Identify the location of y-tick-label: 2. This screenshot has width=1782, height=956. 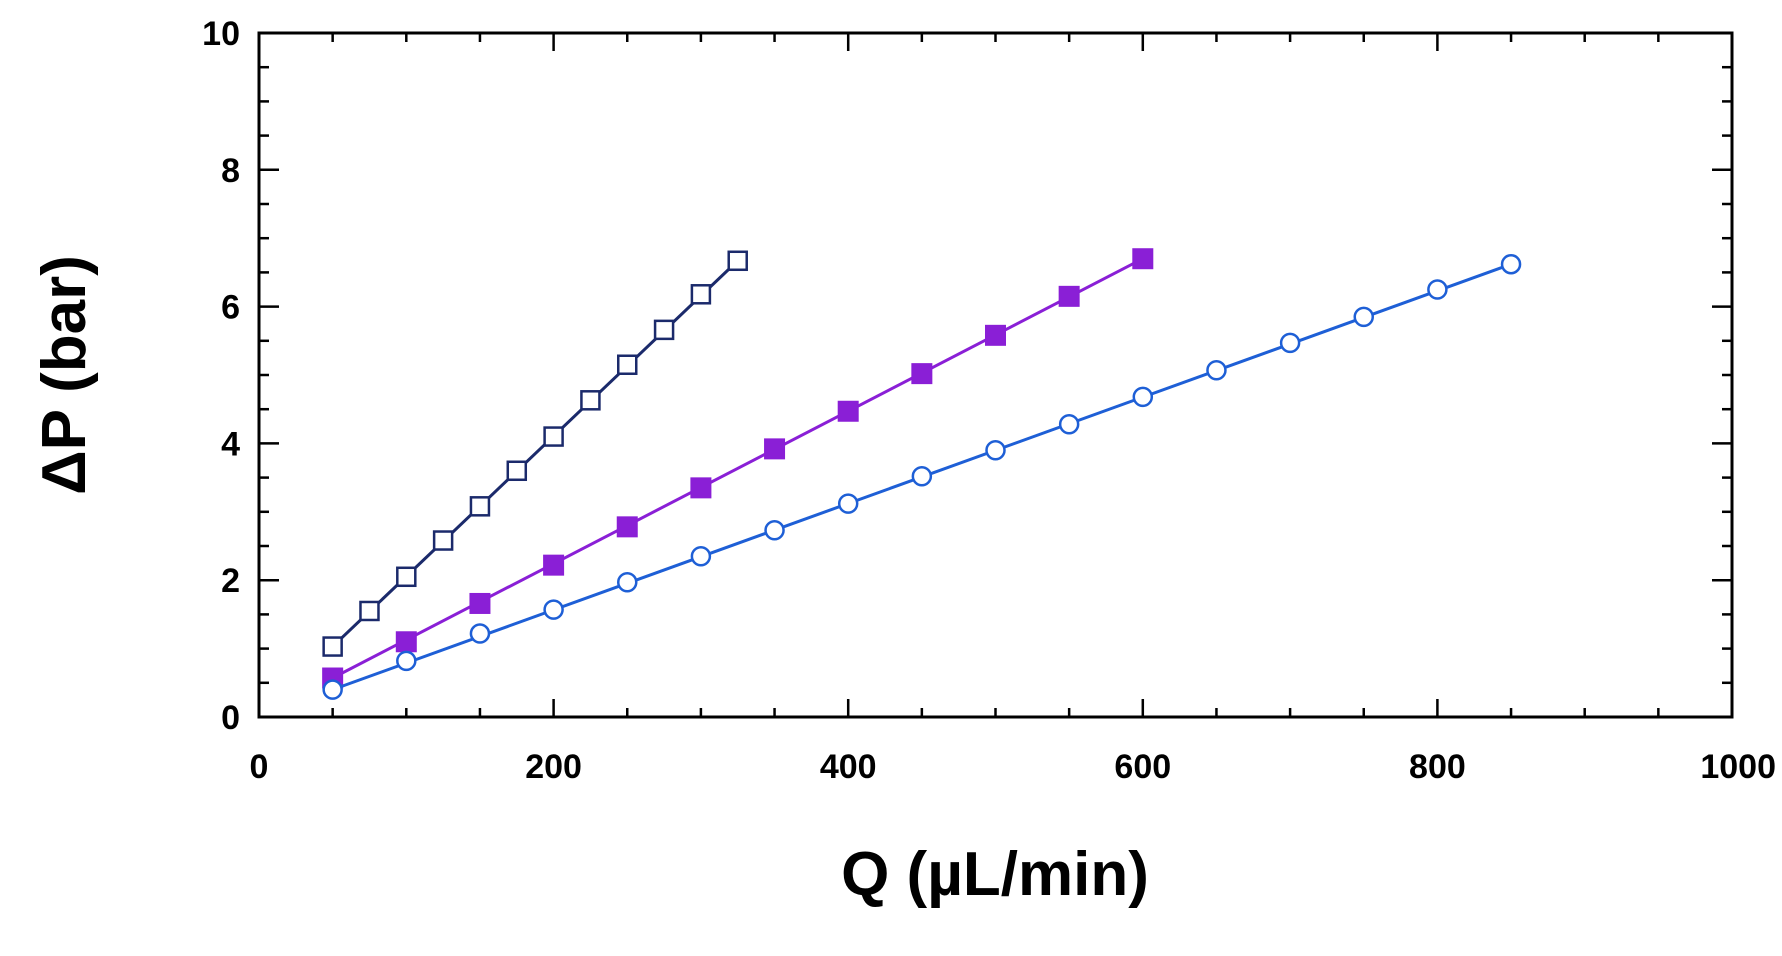
(230, 581).